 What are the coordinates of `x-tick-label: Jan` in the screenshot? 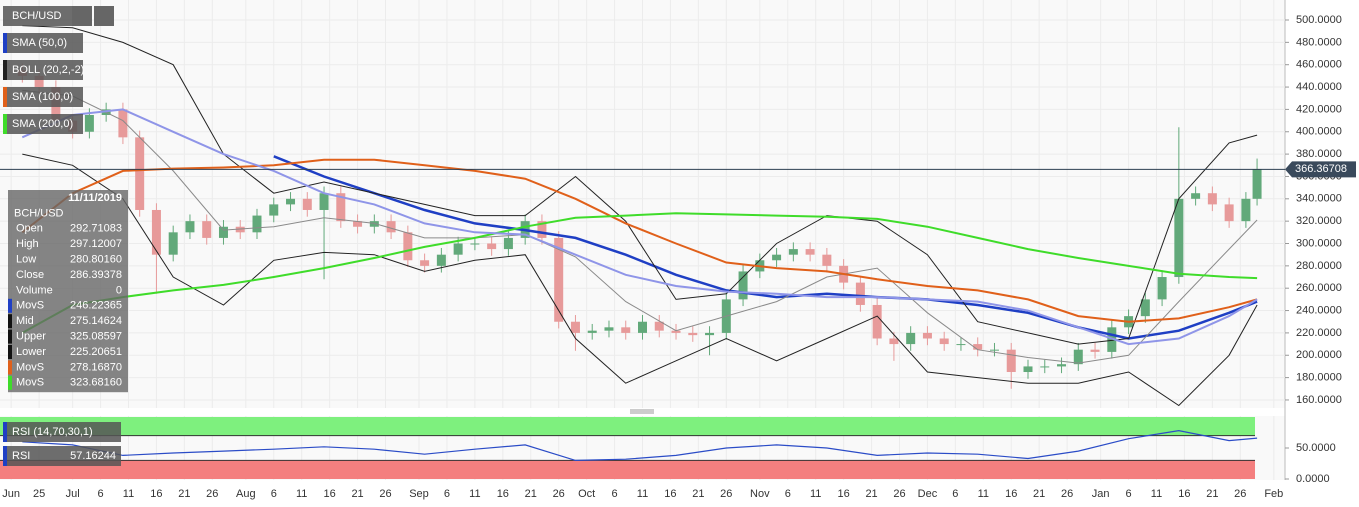 It's located at (1101, 494).